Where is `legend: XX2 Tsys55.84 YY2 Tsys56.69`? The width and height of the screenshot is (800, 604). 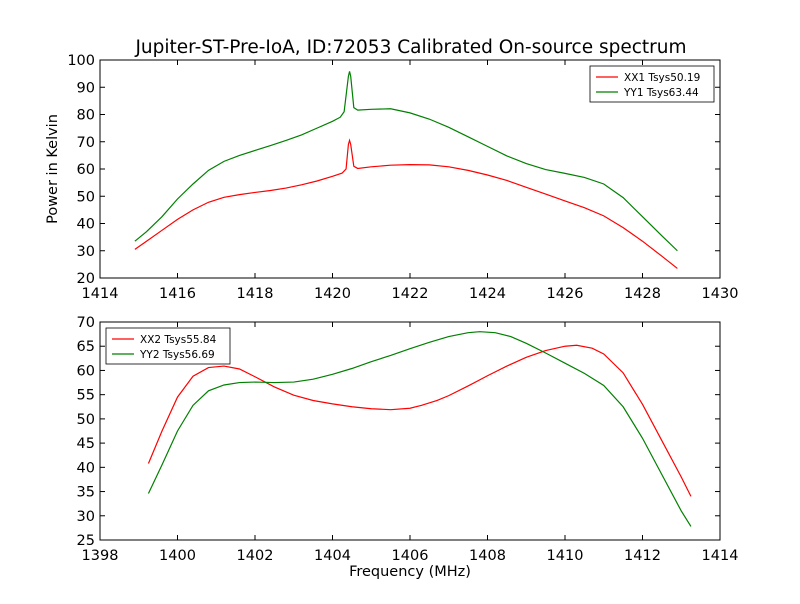 legend: XX2 Tsys55.84 YY2 Tsys56.69 is located at coordinates (168, 346).